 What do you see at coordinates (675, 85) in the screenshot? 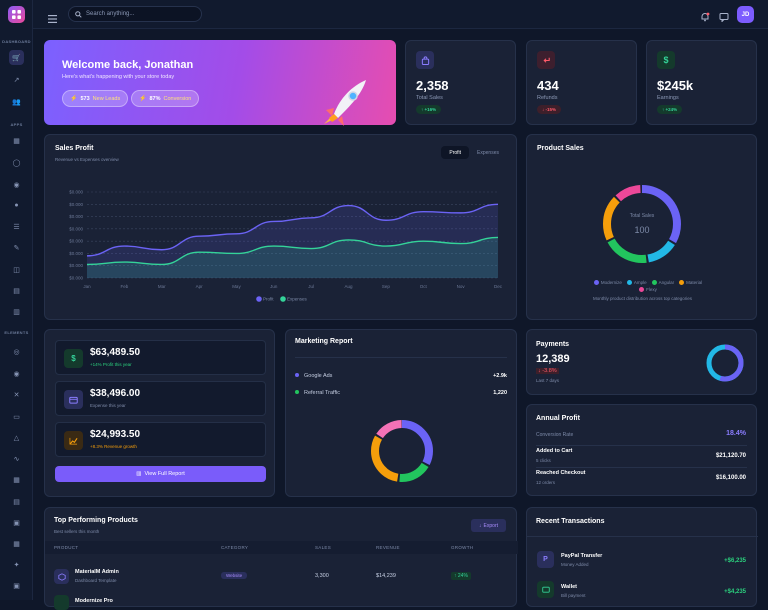
I see `stat-value: $245k` at bounding box center [675, 85].